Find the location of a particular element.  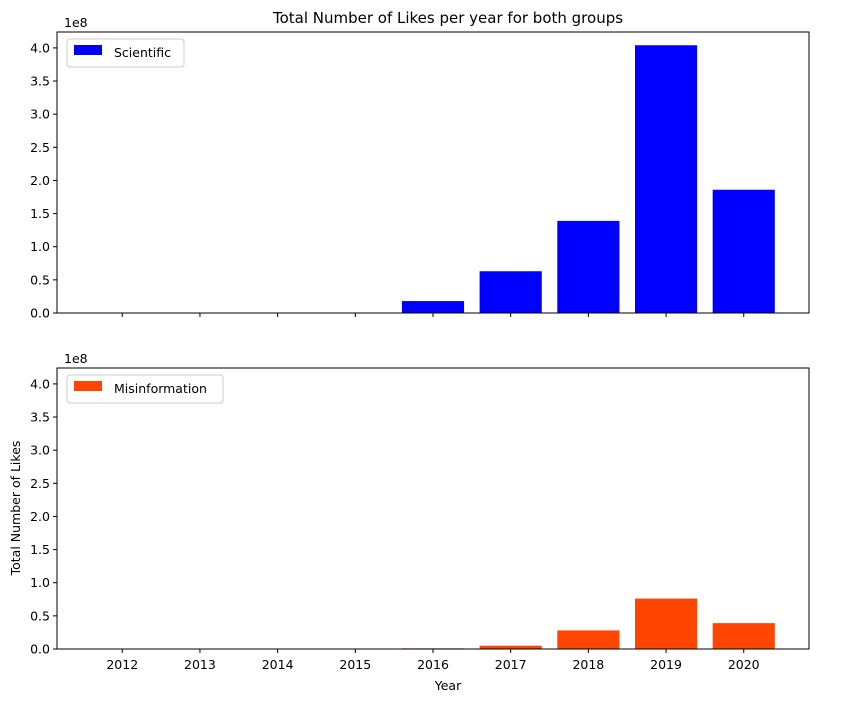

bottom-legend-box is located at coordinates (145, 389).